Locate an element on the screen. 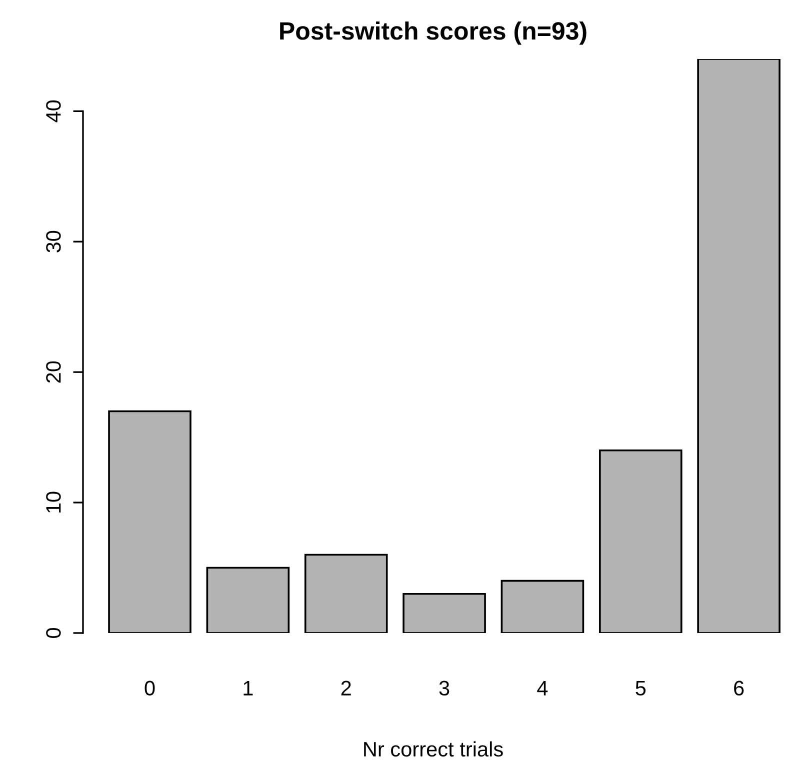 The image size is (788, 777). y-tick-label: 40 is located at coordinates (53, 111).